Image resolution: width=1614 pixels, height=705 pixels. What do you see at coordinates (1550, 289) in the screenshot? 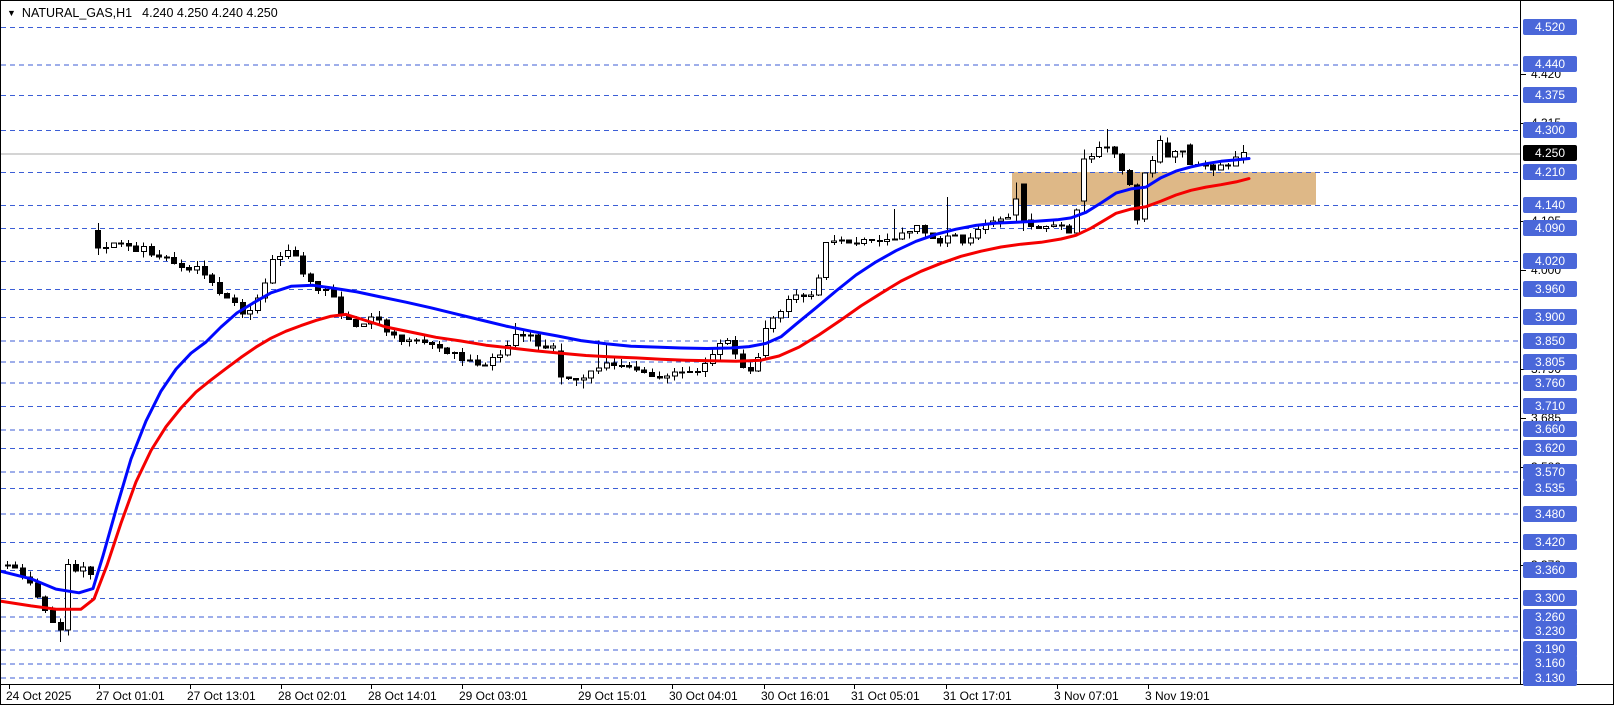
I see `price-level-badge: 3.960` at bounding box center [1550, 289].